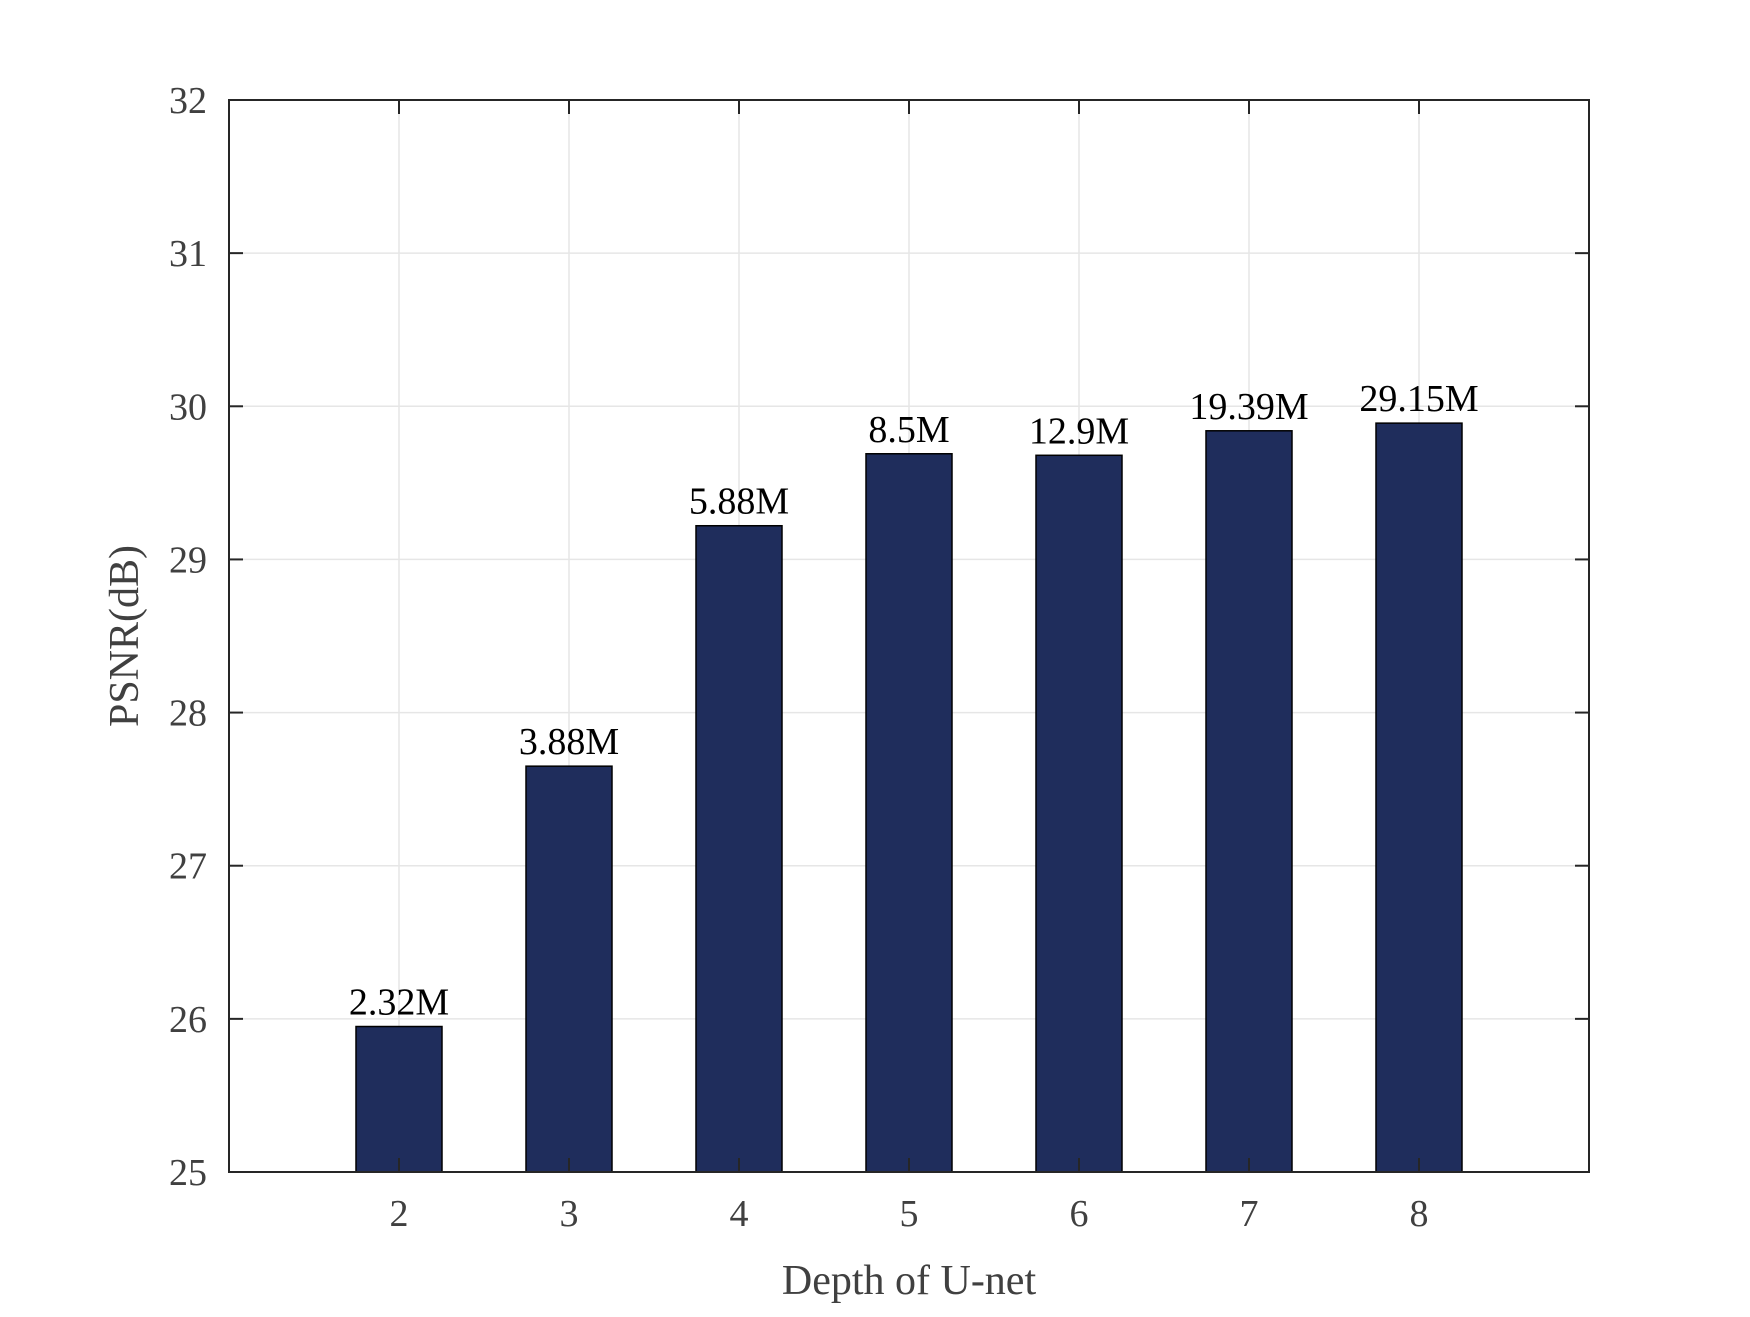 The image size is (1750, 1317). Describe the element at coordinates (909, 1214) in the screenshot. I see `x-tick-label: 5` at that location.